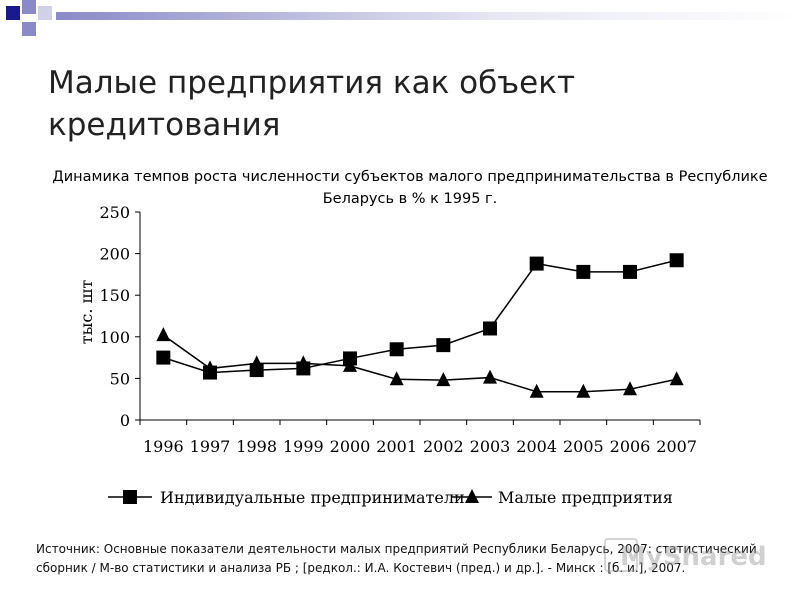 Image resolution: width=800 pixels, height=600 pixels. I want to click on x-tick-label: 2001, so click(396, 446).